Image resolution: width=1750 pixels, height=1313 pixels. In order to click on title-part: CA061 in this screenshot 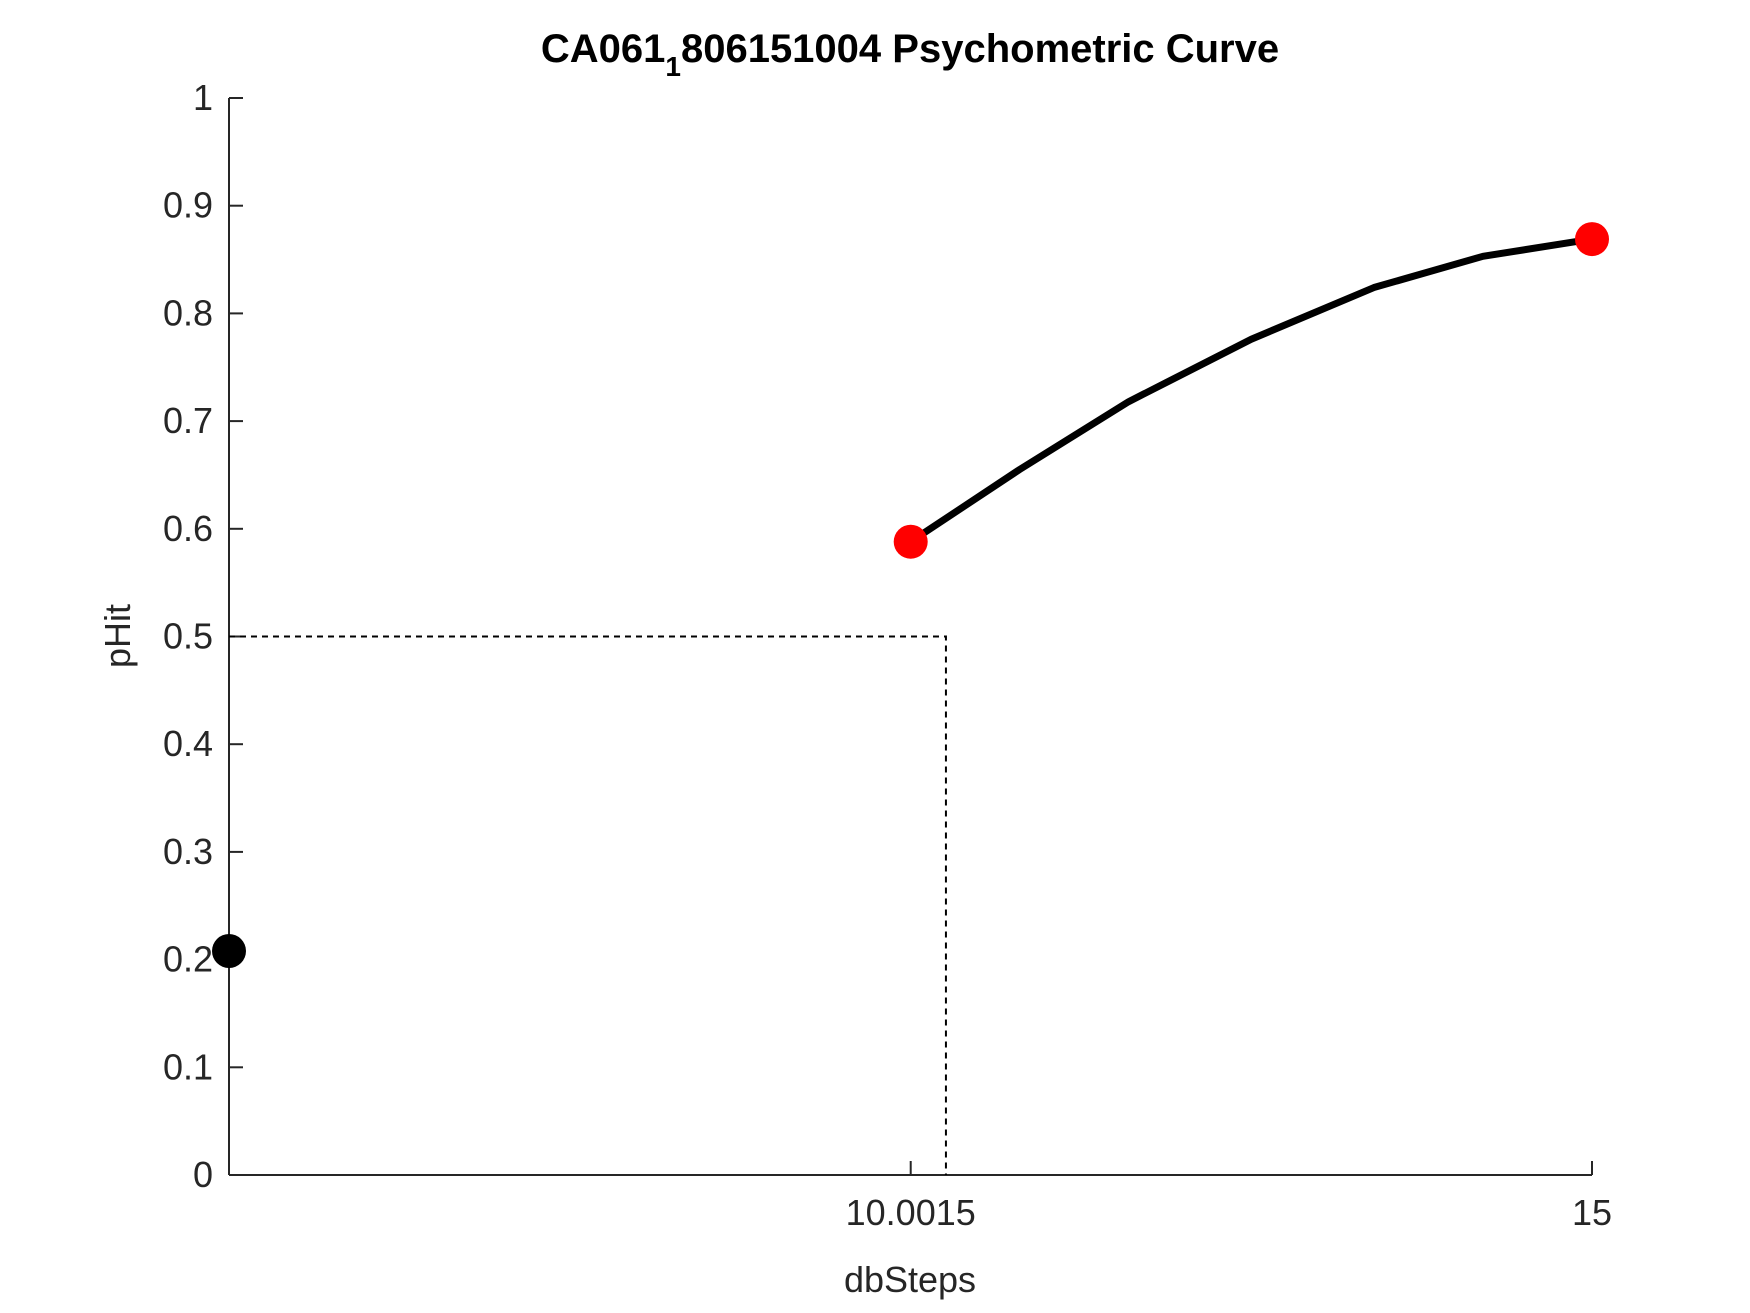, I will do `click(603, 49)`.